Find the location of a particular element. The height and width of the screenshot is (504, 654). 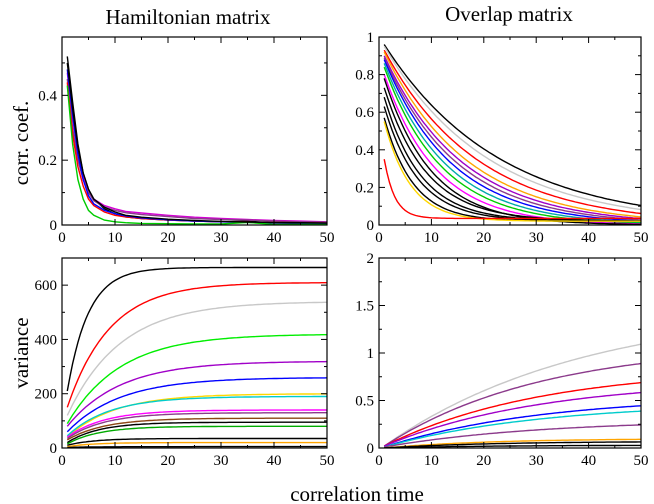

x-tick-label-tr: 40 is located at coordinates (588, 238).